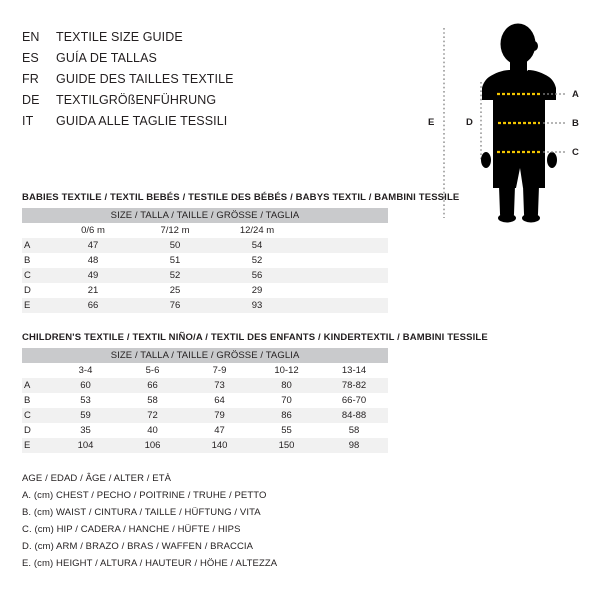 Image resolution: width=600 pixels, height=600 pixels. What do you see at coordinates (286, 400) in the screenshot?
I see `children-cell: 70` at bounding box center [286, 400].